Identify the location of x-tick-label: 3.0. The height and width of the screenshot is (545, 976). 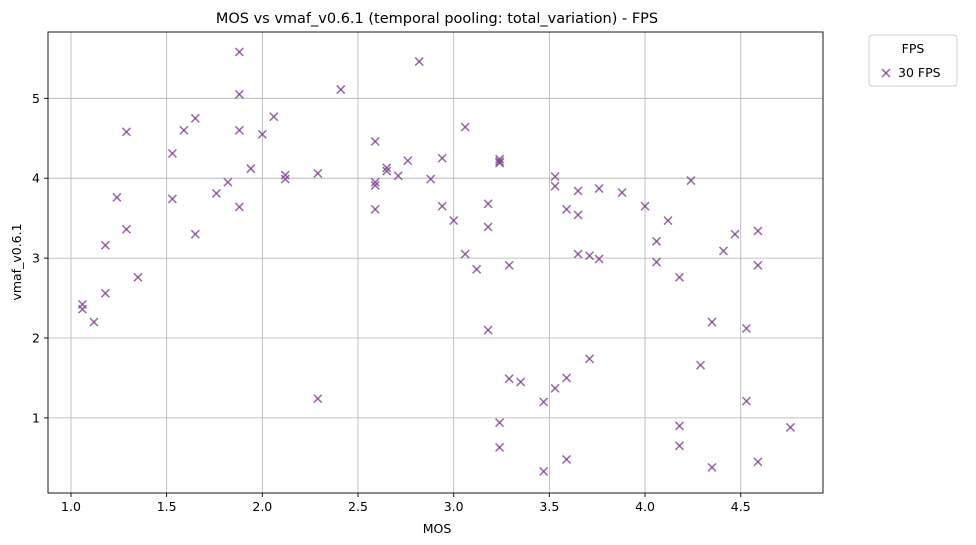
(454, 506).